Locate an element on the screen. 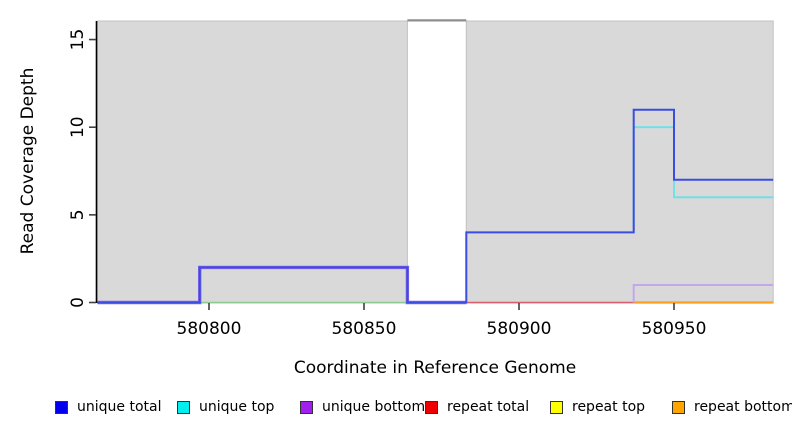  repeat-top-swatch-icon is located at coordinates (556, 407).